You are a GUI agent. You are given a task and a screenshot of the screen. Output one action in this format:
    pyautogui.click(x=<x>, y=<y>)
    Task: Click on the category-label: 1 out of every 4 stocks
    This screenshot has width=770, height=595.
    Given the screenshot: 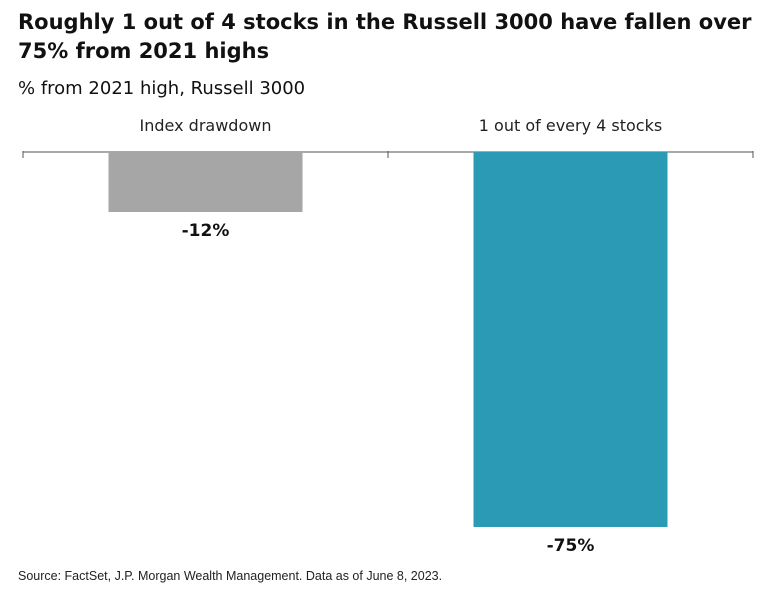 What is the action you would take?
    pyautogui.click(x=570, y=125)
    